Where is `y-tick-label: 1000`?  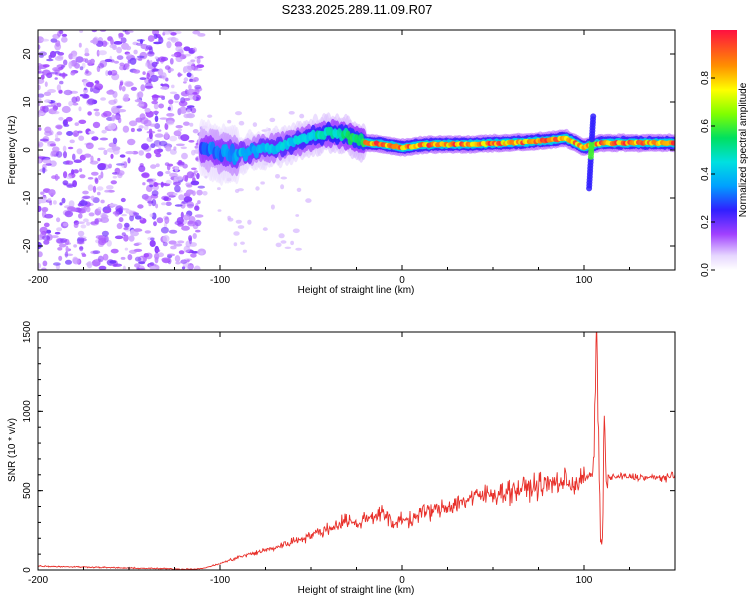
y-tick-label: 1000 is located at coordinates (27, 411).